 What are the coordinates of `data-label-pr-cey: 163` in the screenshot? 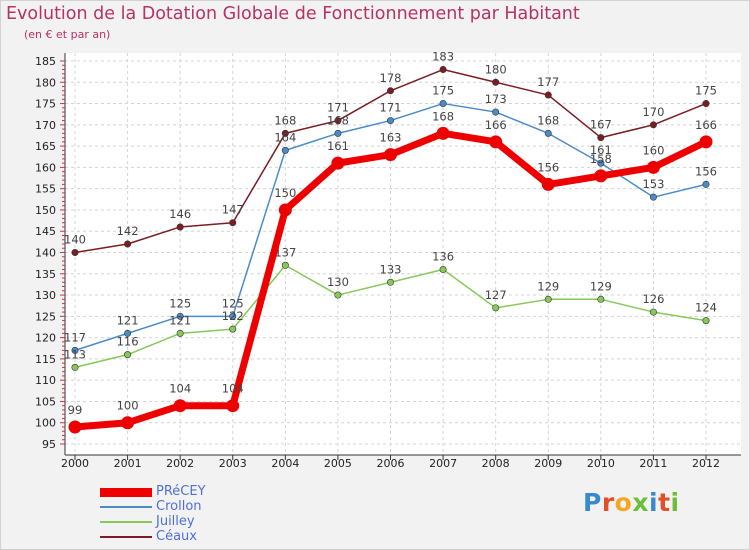 It's located at (391, 138).